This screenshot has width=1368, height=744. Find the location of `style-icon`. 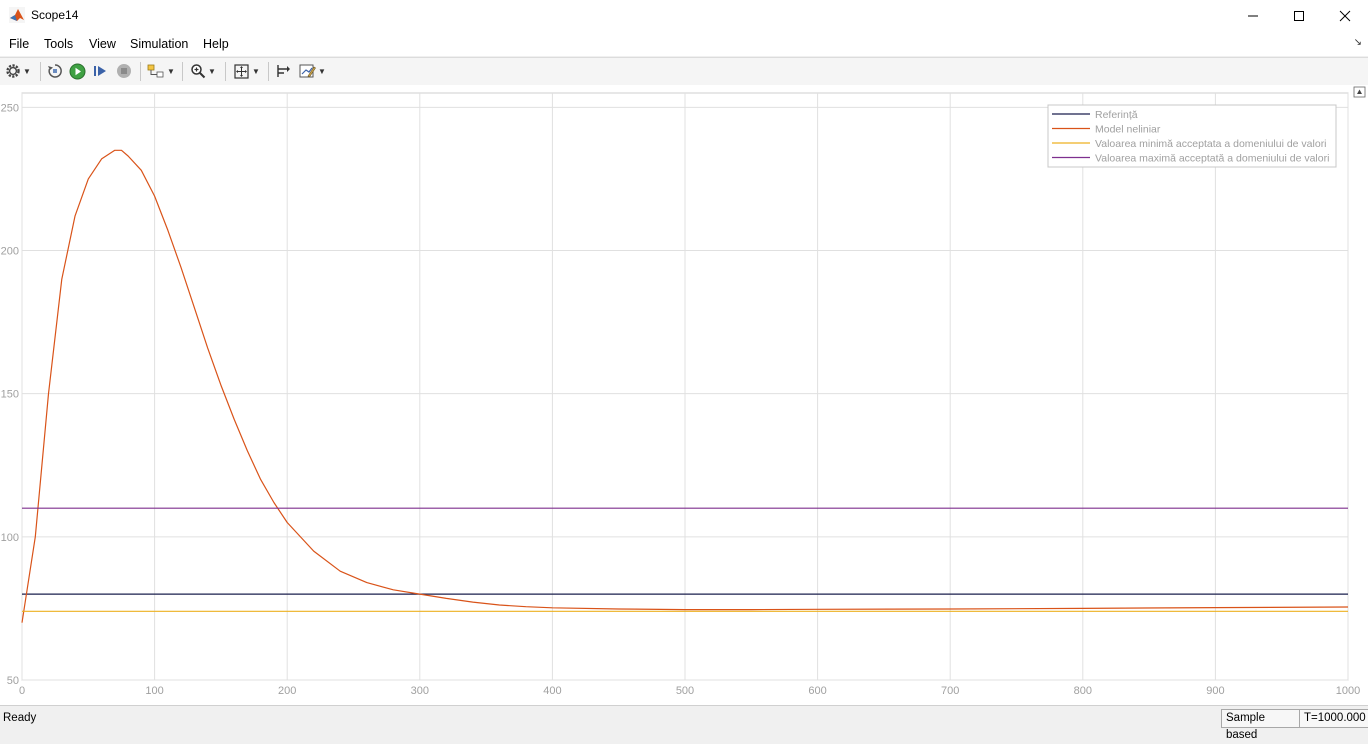

style-icon is located at coordinates (307, 71).